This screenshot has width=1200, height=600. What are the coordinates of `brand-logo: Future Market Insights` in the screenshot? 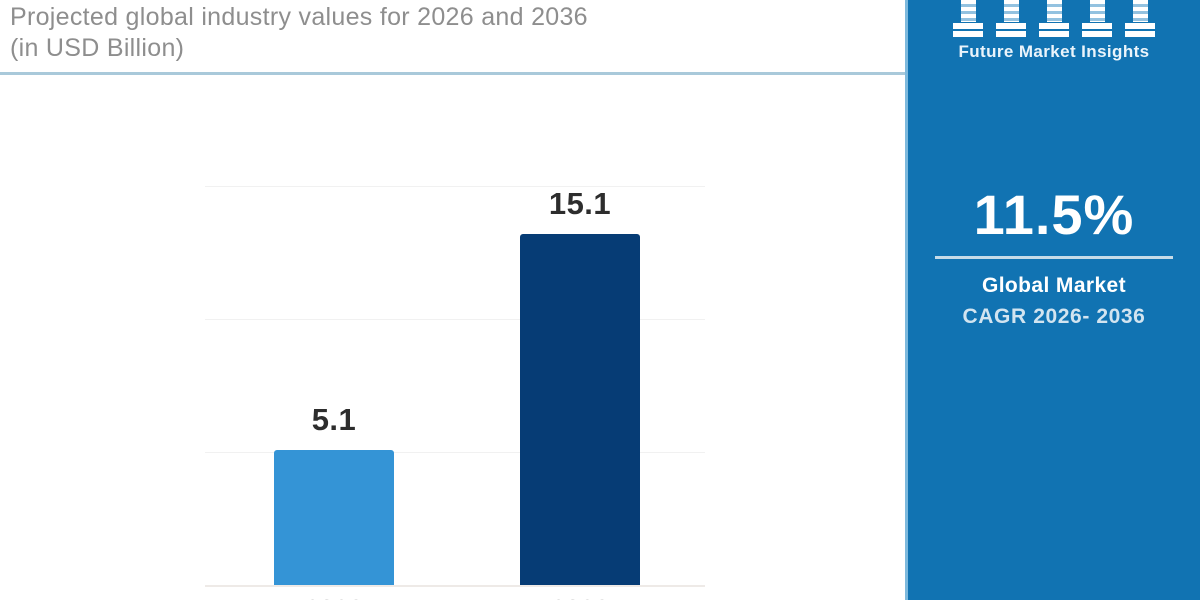 It's located at (1054, 31).